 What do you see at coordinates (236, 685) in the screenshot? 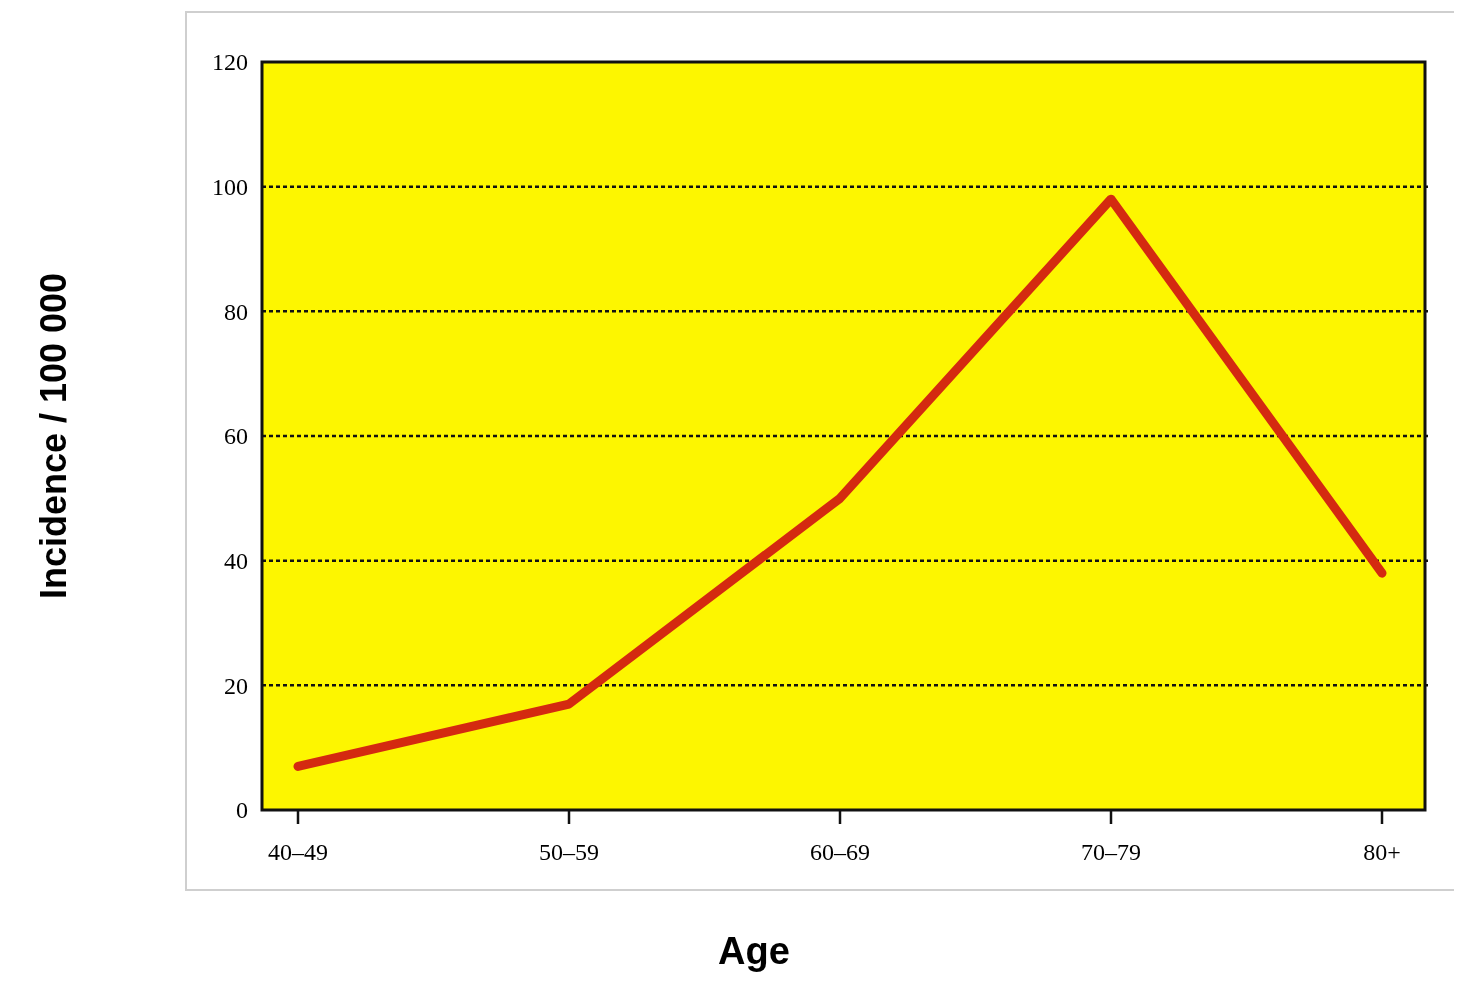
I see `y-tick-label: 20` at bounding box center [236, 685].